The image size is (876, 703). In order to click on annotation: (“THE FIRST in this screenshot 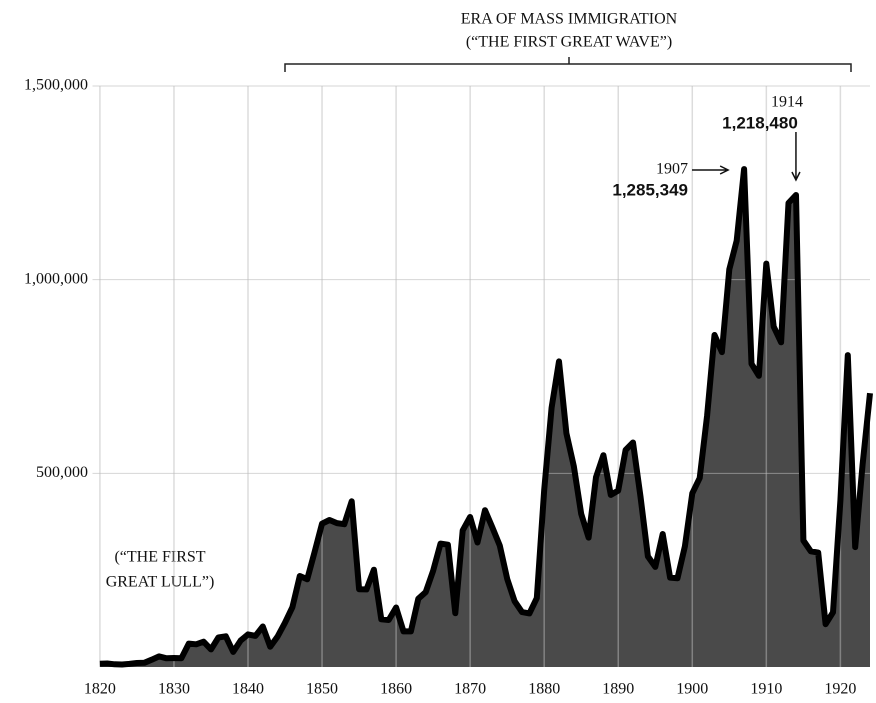, I will do `click(159, 557)`.